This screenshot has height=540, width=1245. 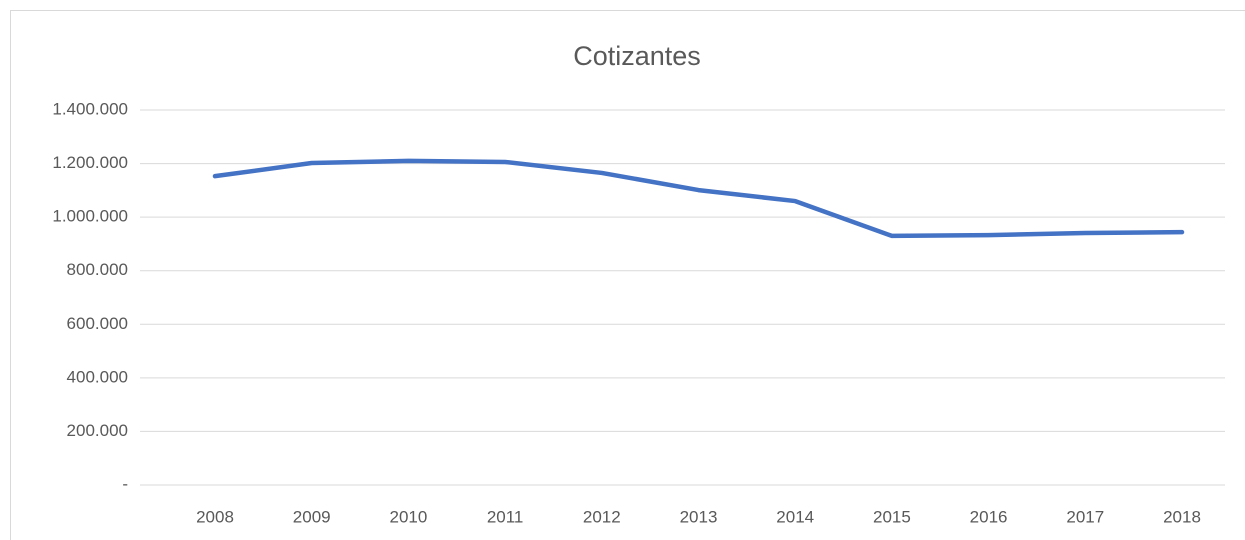 I want to click on x-tick-label: 2008, so click(x=215, y=516).